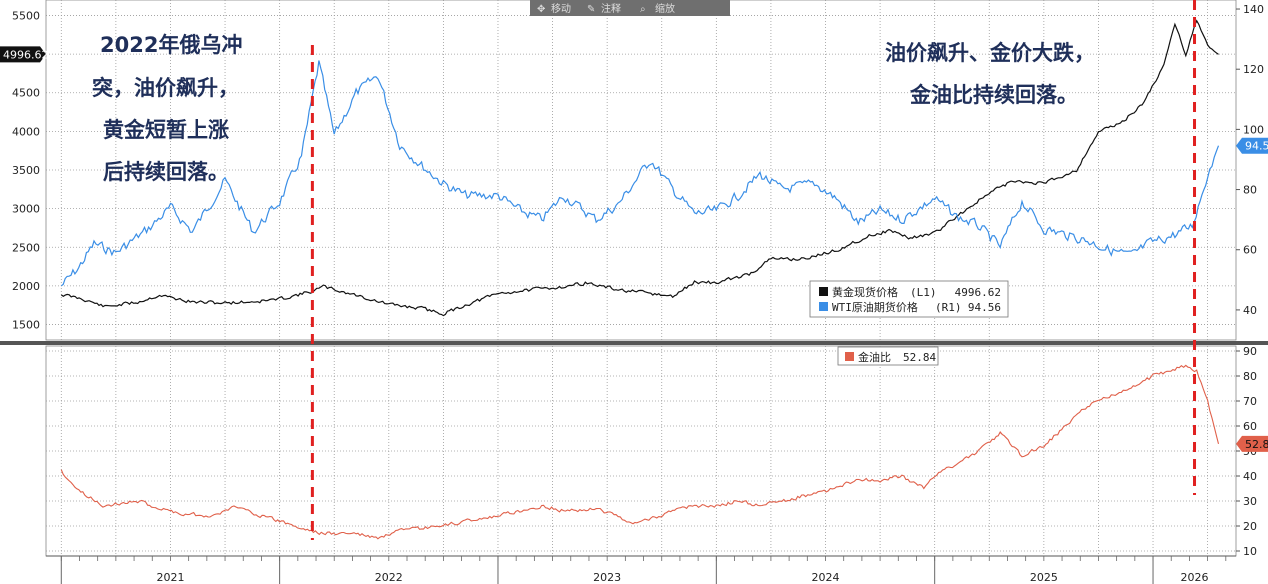 This screenshot has width=1268, height=584. Describe the element at coordinates (611, 8) in the screenshot. I see `toolbar-annotate-label: 注释` at that location.